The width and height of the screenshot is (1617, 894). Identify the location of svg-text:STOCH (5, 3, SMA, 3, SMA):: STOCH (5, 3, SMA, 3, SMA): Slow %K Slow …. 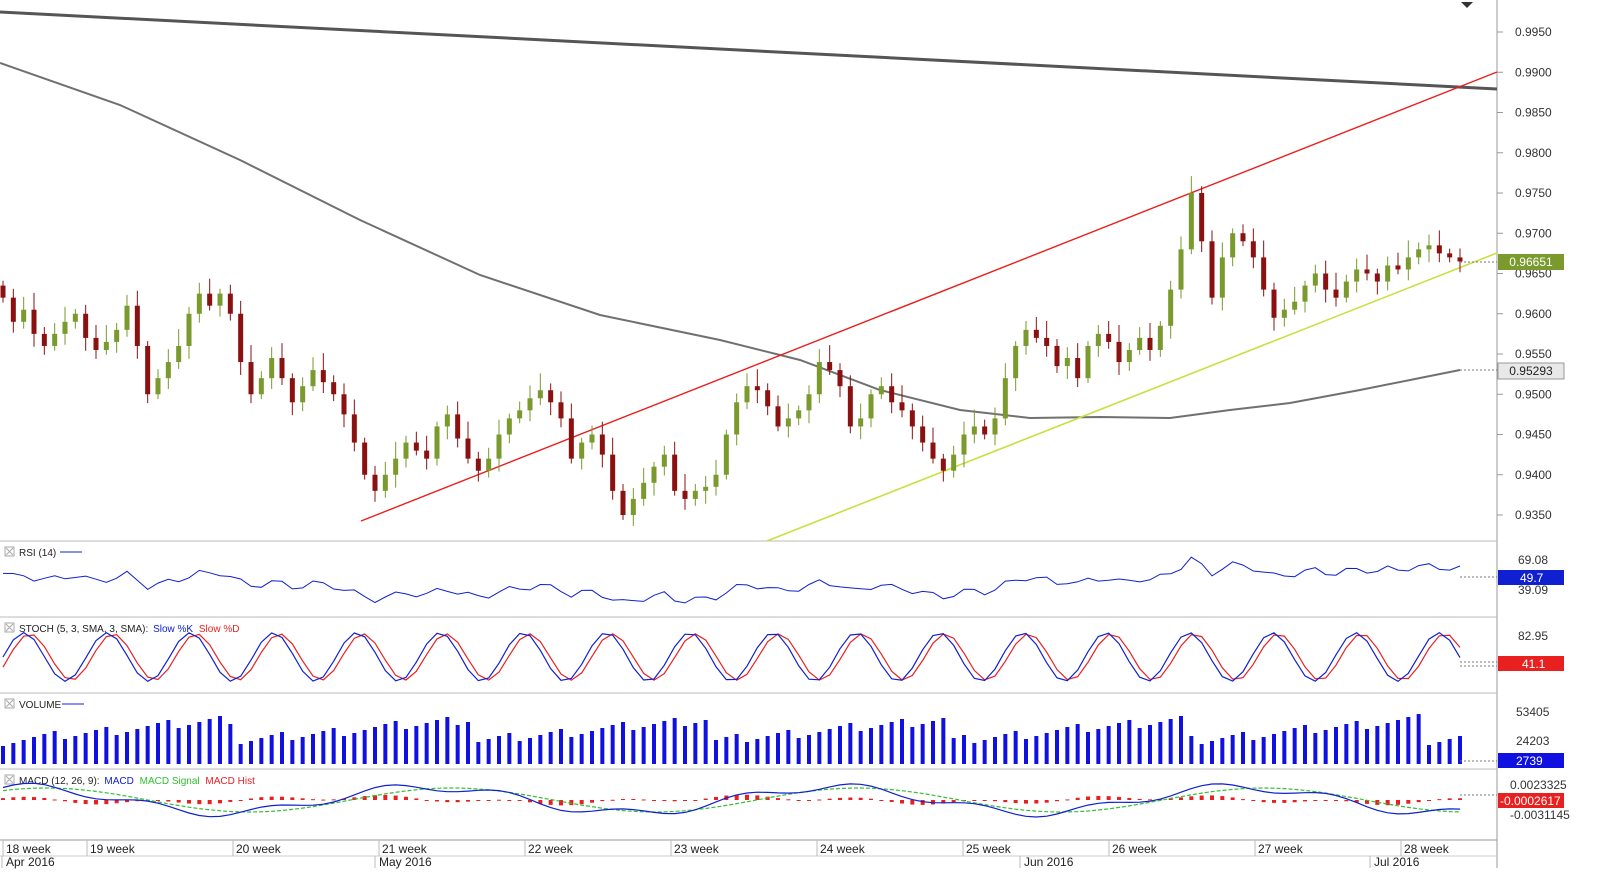
(129, 629).